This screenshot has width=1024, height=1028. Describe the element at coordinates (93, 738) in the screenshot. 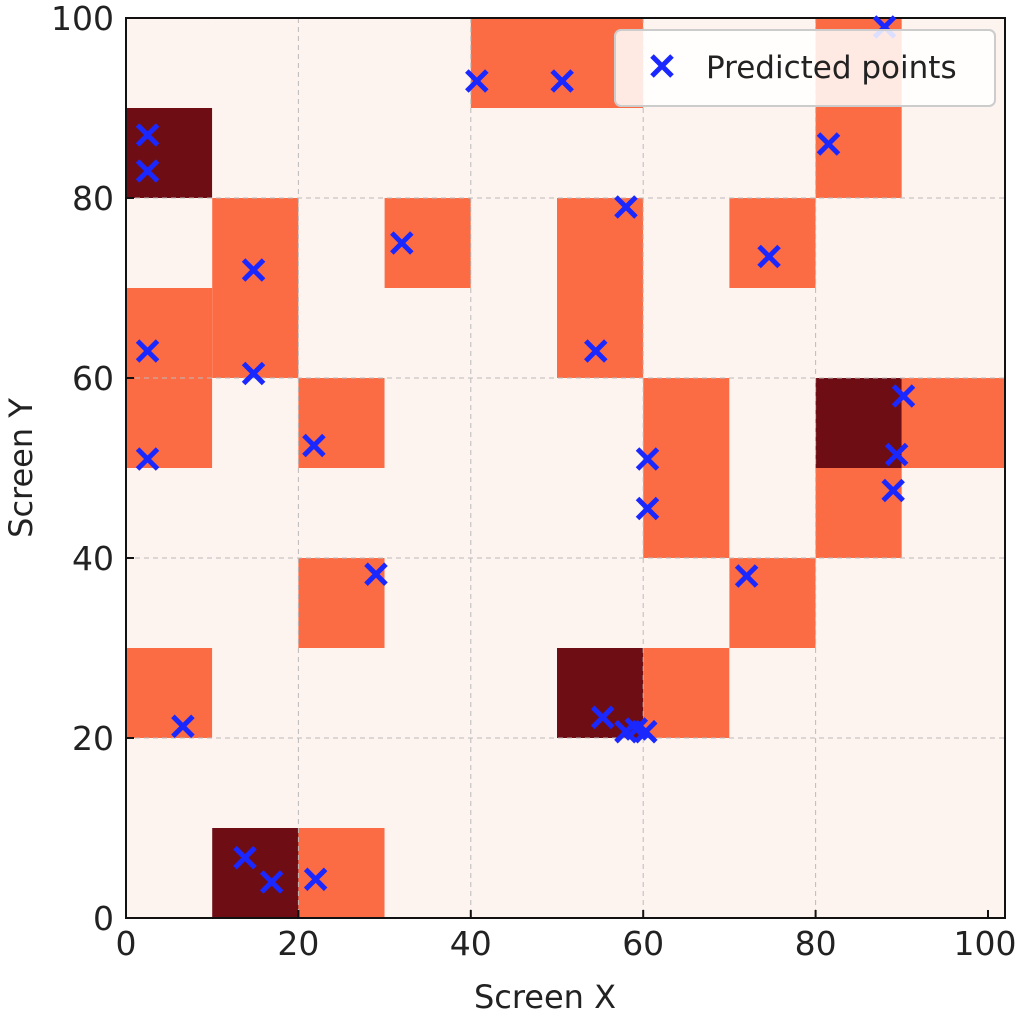

I see `y-tick-label: 20` at that location.